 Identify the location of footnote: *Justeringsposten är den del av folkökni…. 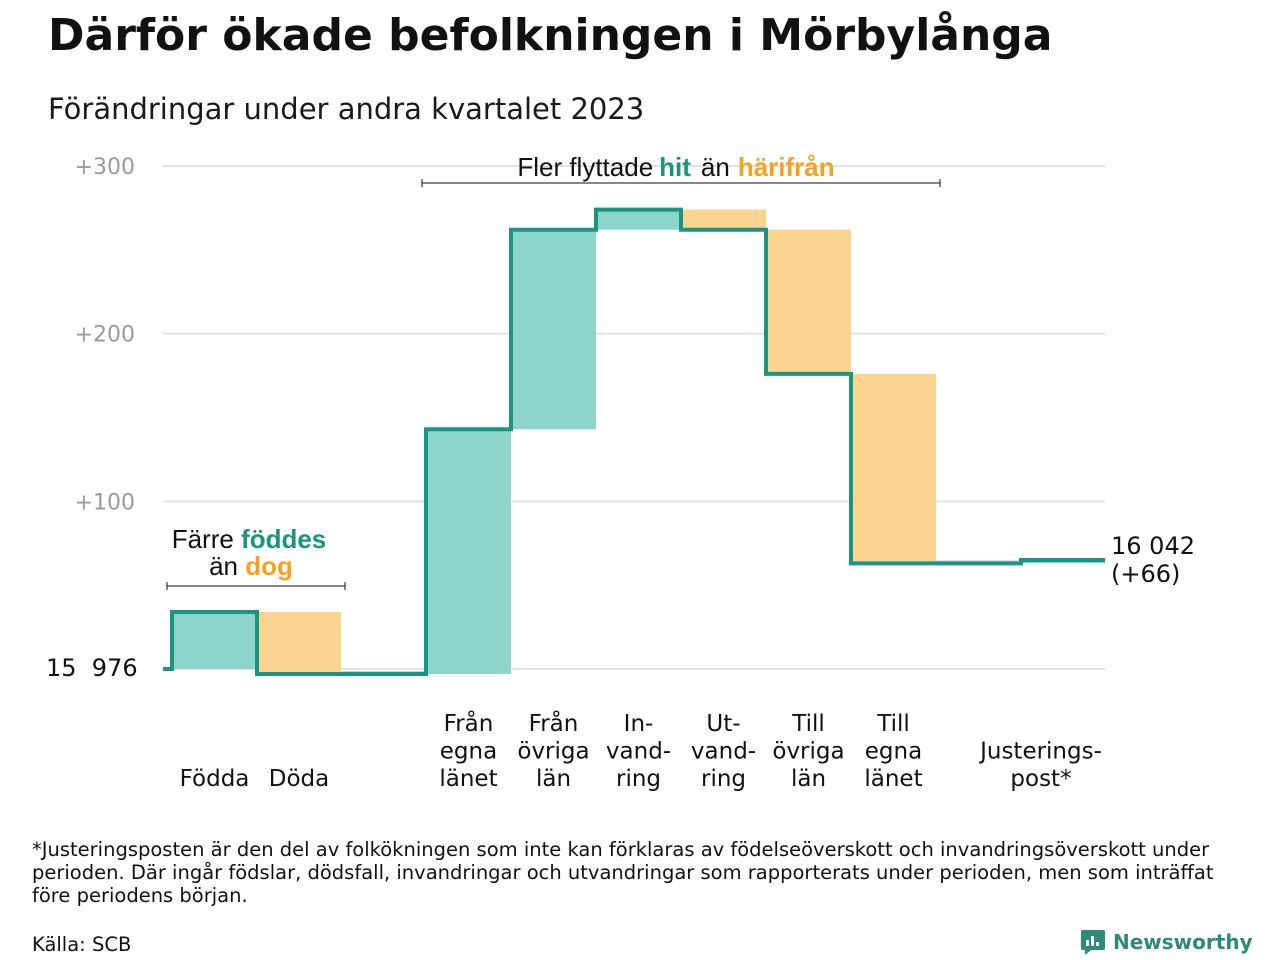
(623, 872).